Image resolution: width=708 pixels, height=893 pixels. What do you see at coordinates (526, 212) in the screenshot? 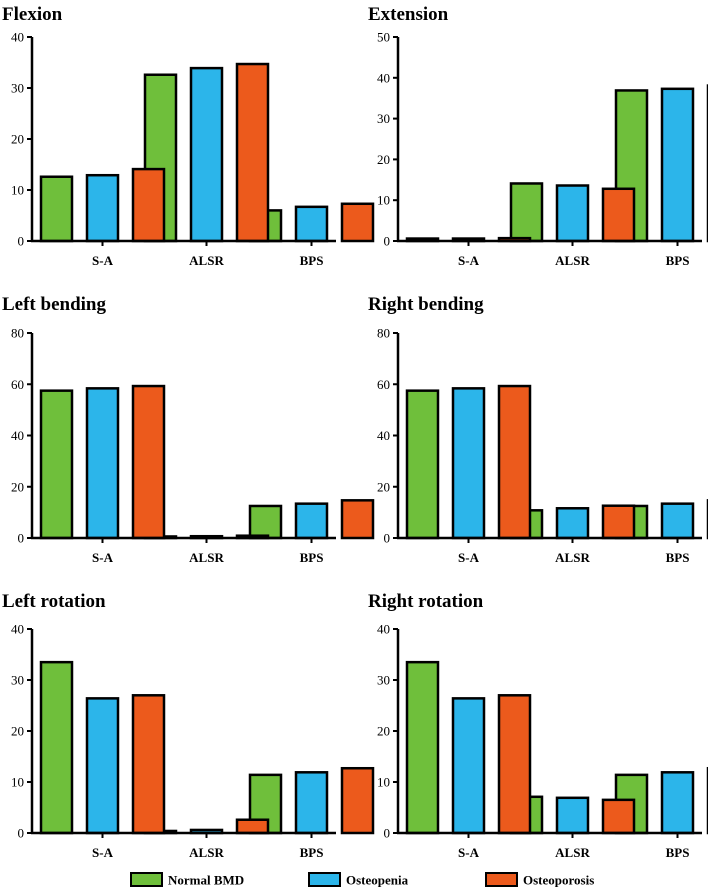
I see `bar-normal-bmd-alsr` at bounding box center [526, 212].